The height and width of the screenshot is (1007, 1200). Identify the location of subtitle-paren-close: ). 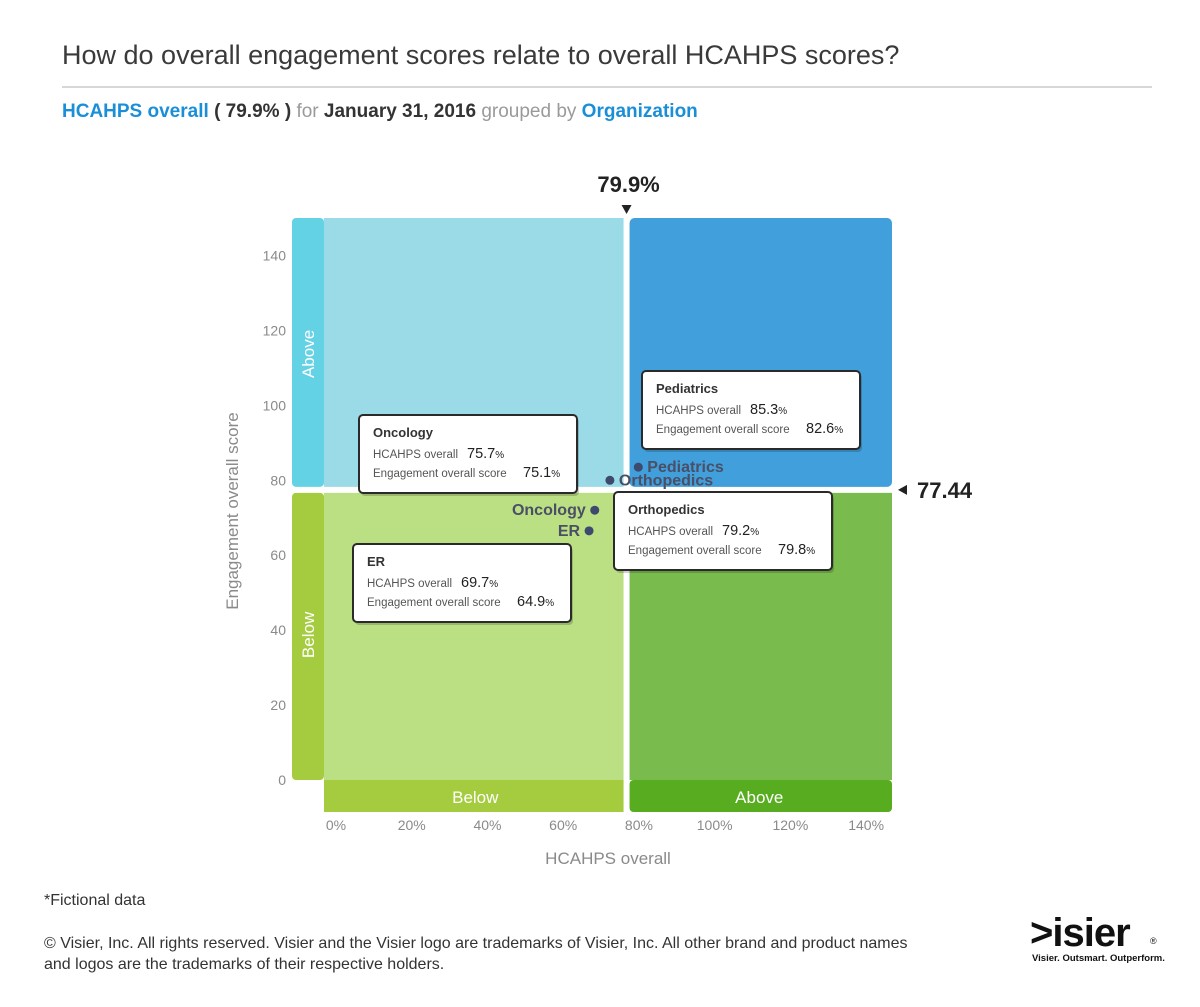
(288, 111).